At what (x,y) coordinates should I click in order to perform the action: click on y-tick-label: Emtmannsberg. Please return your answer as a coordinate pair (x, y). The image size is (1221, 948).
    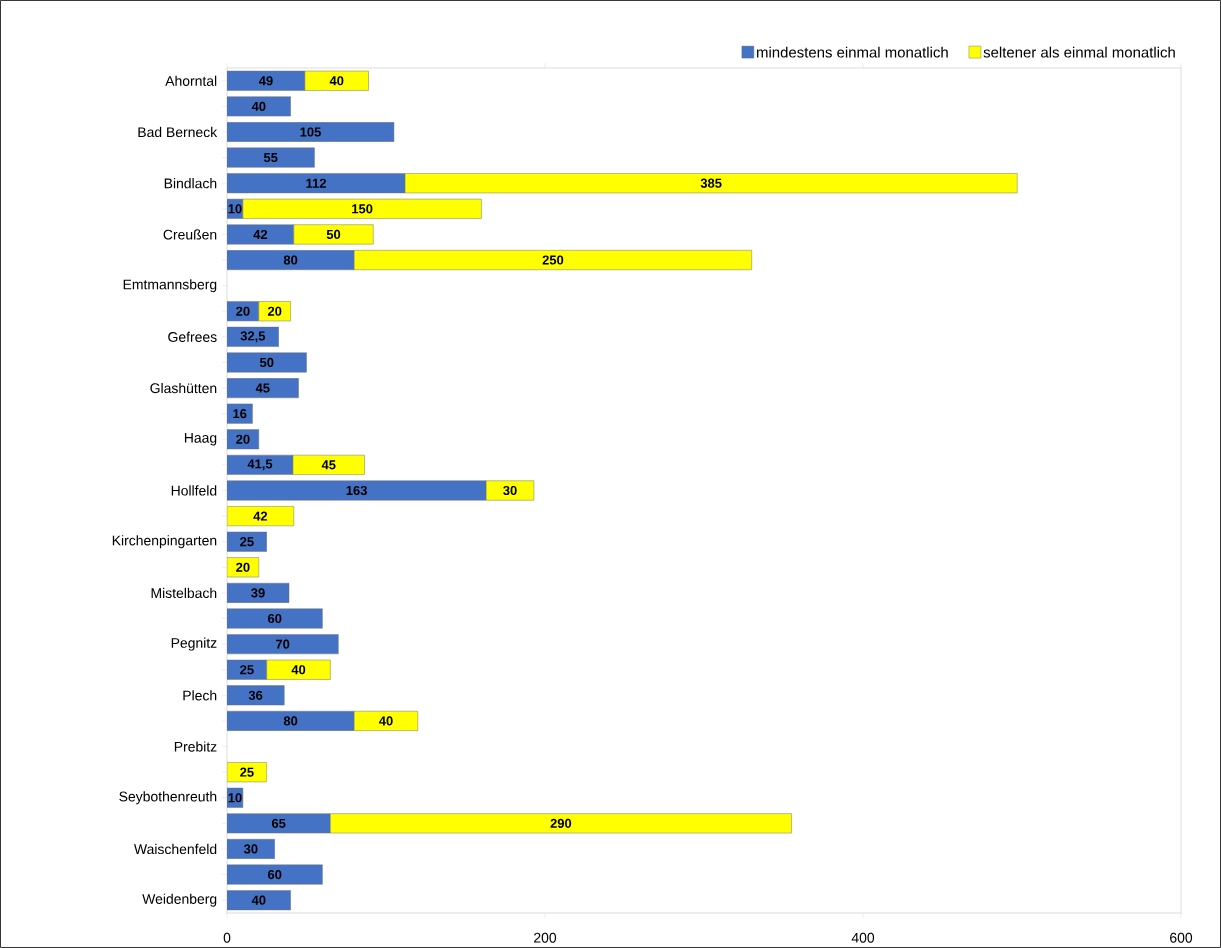
    Looking at the image, I should click on (170, 286).